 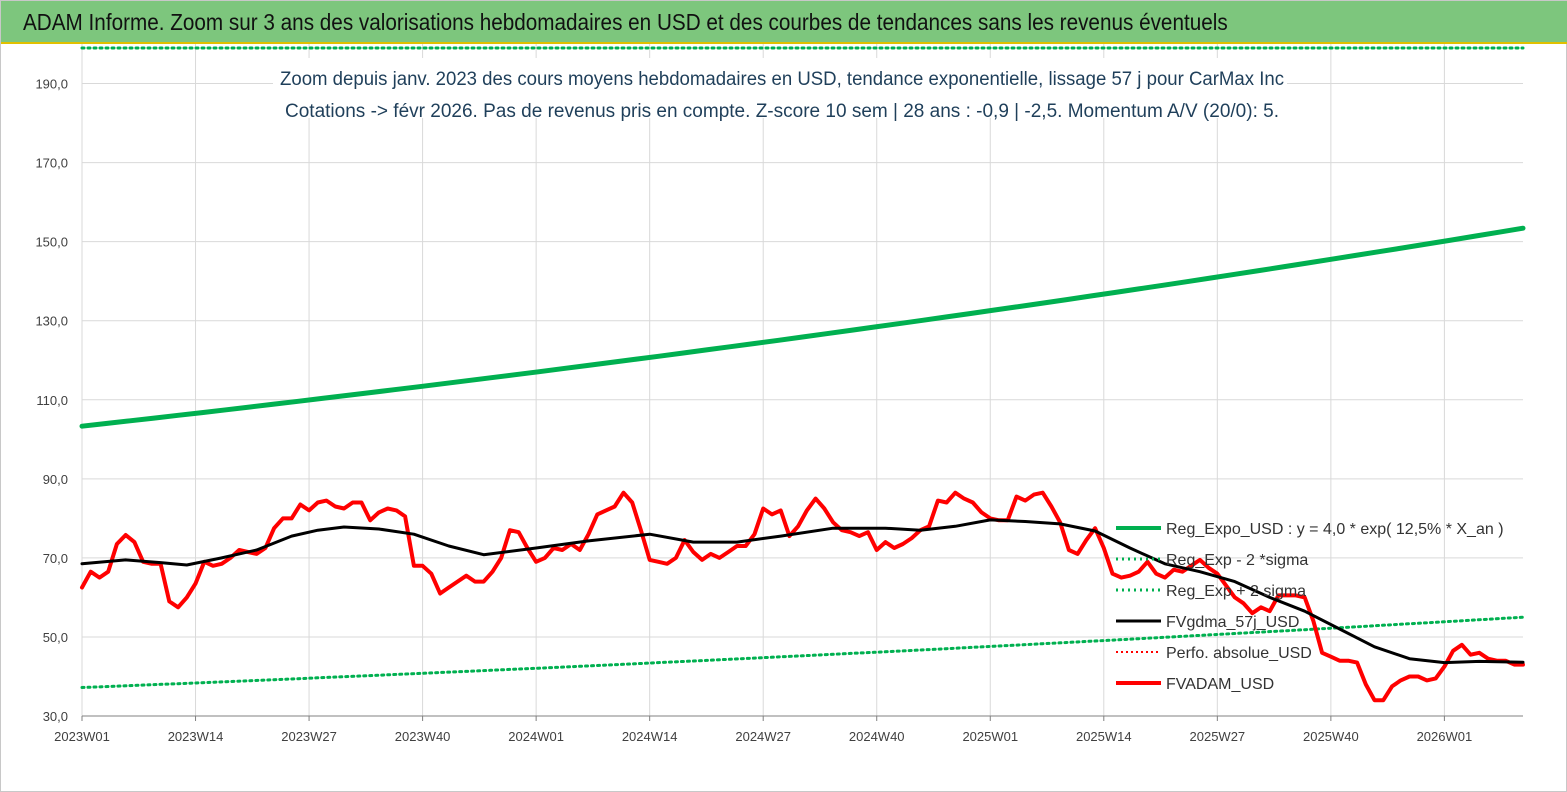 What do you see at coordinates (1445, 736) in the screenshot?
I see `x-tick-label: 2026W01` at bounding box center [1445, 736].